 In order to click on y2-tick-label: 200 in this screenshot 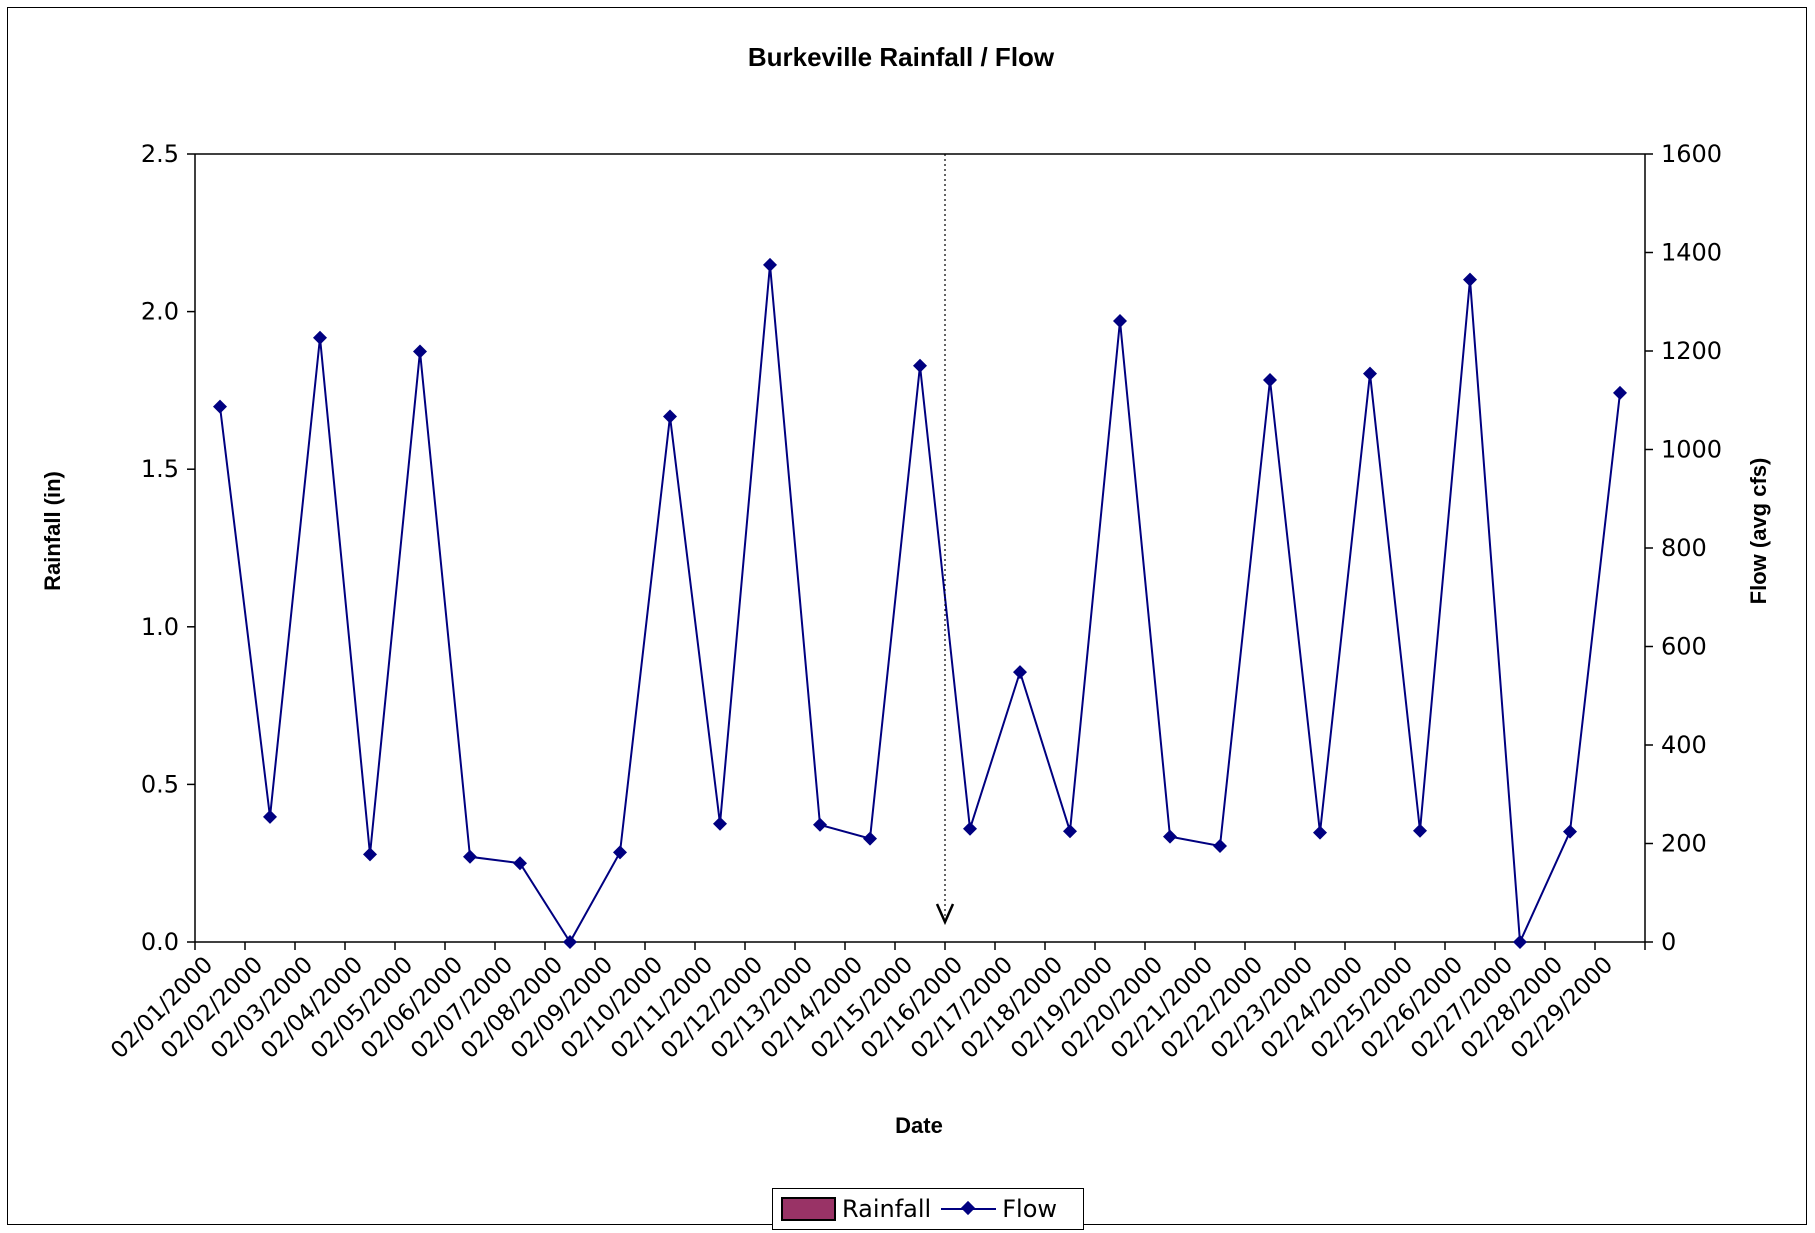, I will do `click(1684, 844)`.